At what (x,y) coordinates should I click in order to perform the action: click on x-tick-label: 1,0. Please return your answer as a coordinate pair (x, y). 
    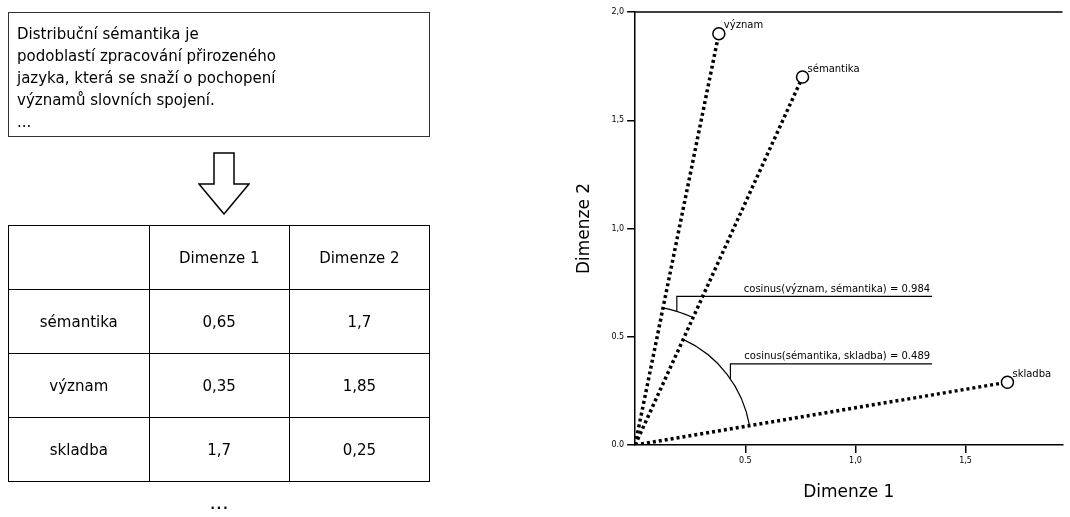
    Looking at the image, I should click on (855, 460).